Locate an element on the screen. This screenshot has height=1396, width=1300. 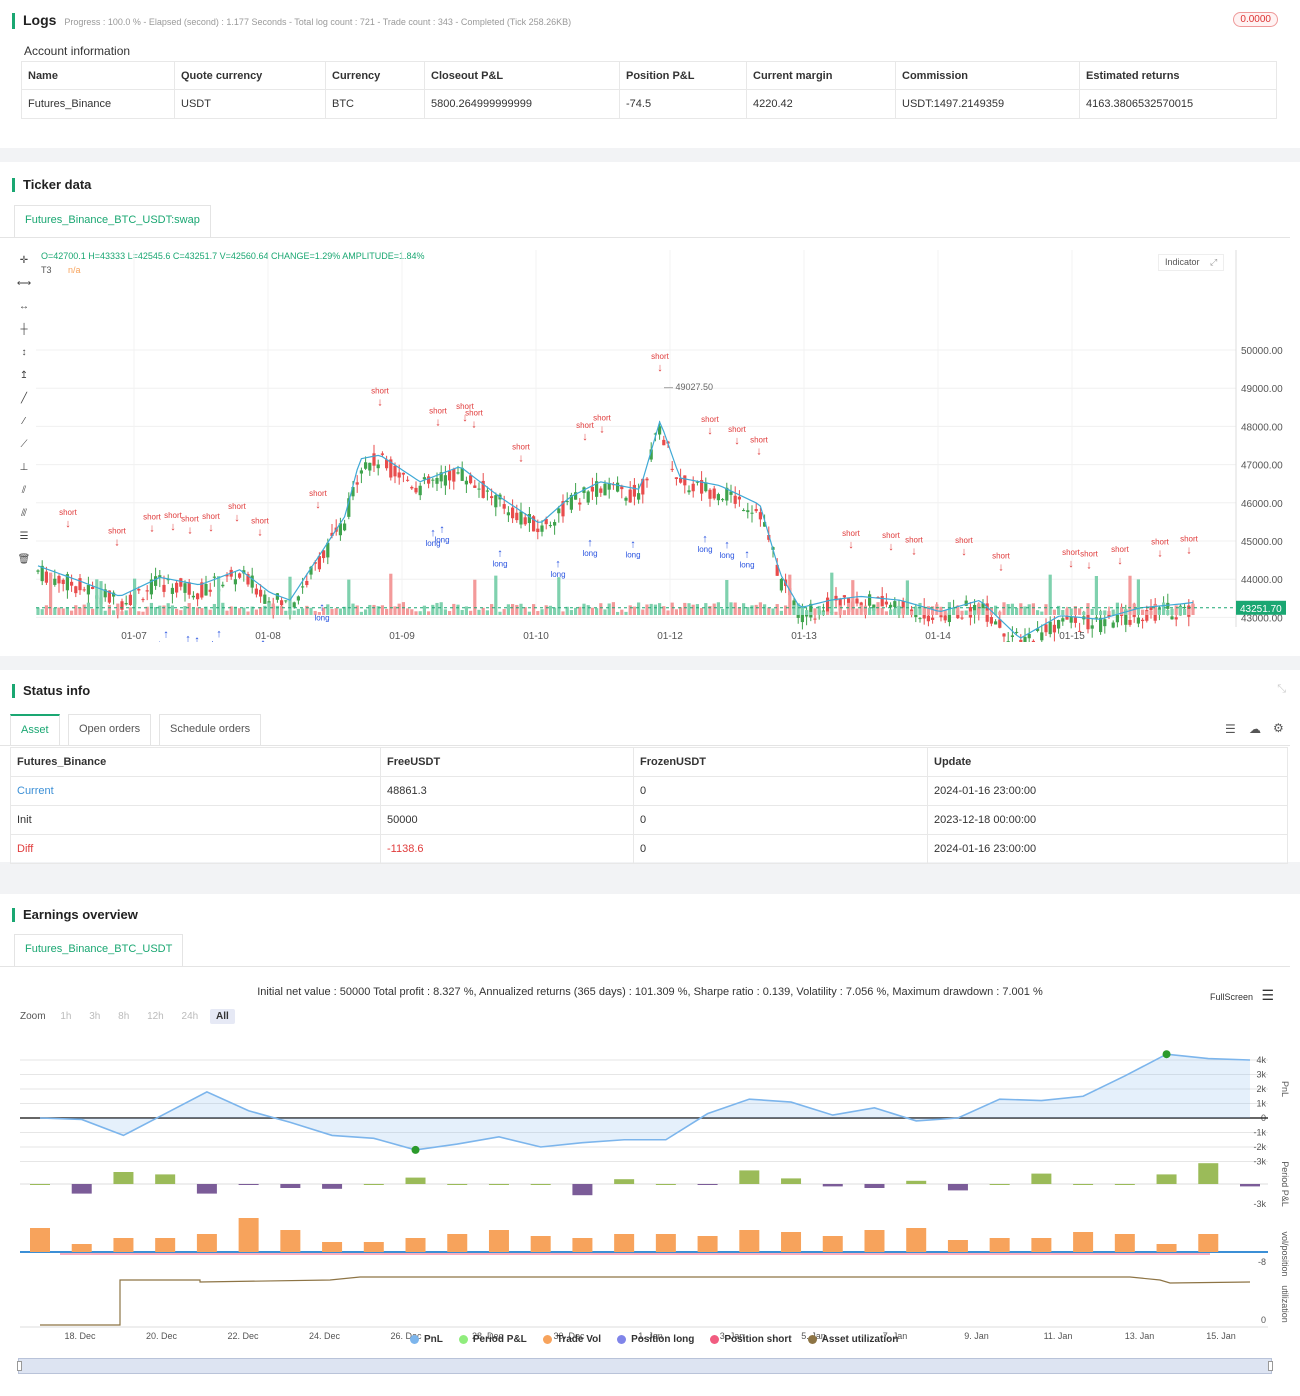
zoom-8h: 8h is located at coordinates (124, 1016).